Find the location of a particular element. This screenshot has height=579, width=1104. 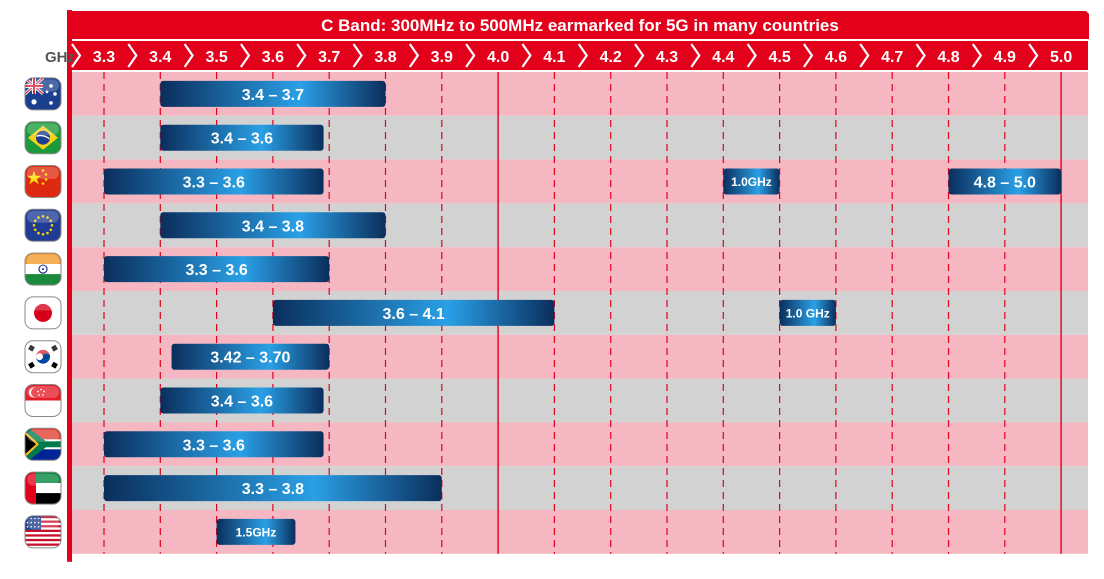

title-banner is located at coordinates (580, 25).